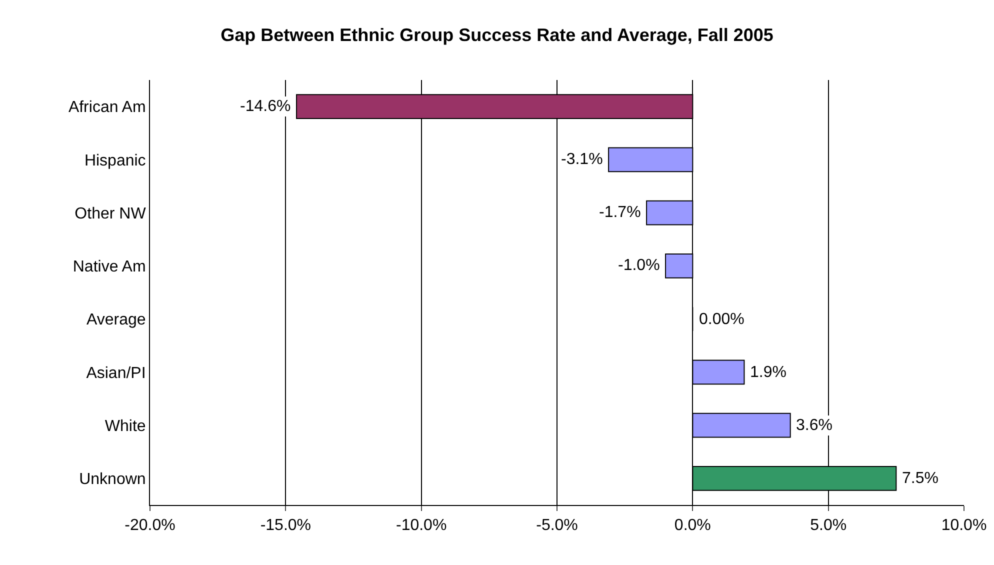 This screenshot has height=565, width=994. Describe the element at coordinates (112, 479) in the screenshot. I see `y-tick-label: Unknown` at that location.